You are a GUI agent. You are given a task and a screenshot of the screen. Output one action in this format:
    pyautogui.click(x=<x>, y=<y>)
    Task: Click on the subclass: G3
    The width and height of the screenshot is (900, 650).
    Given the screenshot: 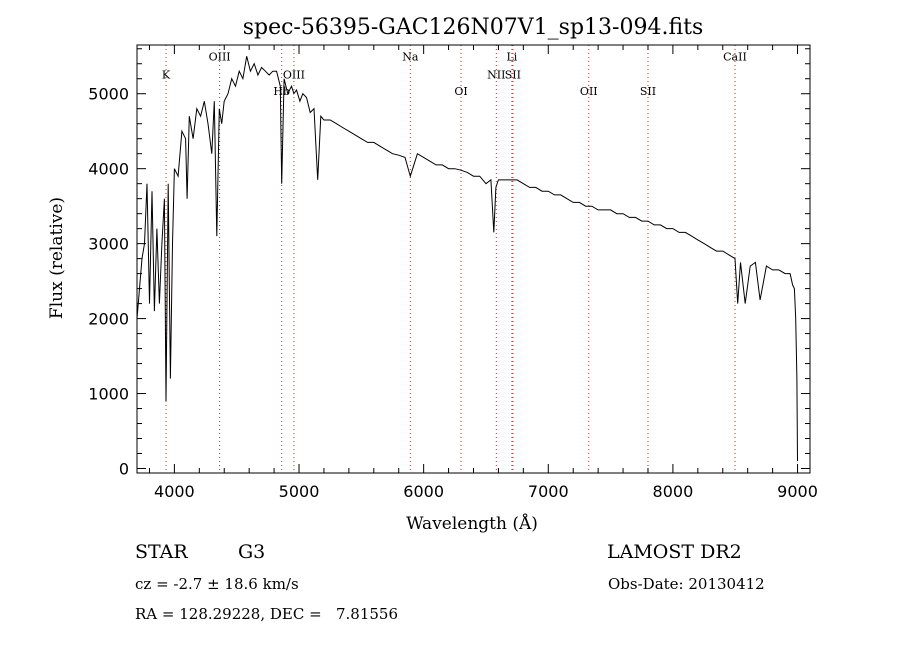 What is the action you would take?
    pyautogui.click(x=252, y=552)
    